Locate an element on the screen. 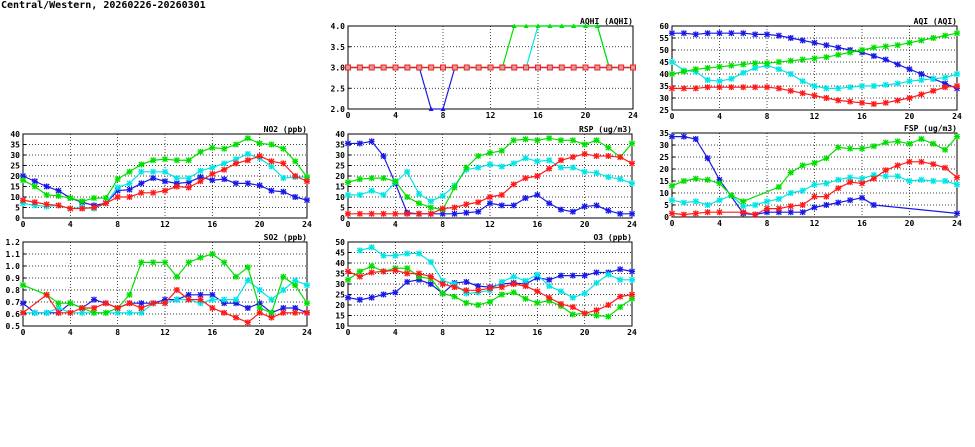 This screenshot has height=447, width=975. series-red is located at coordinates (490, 67).